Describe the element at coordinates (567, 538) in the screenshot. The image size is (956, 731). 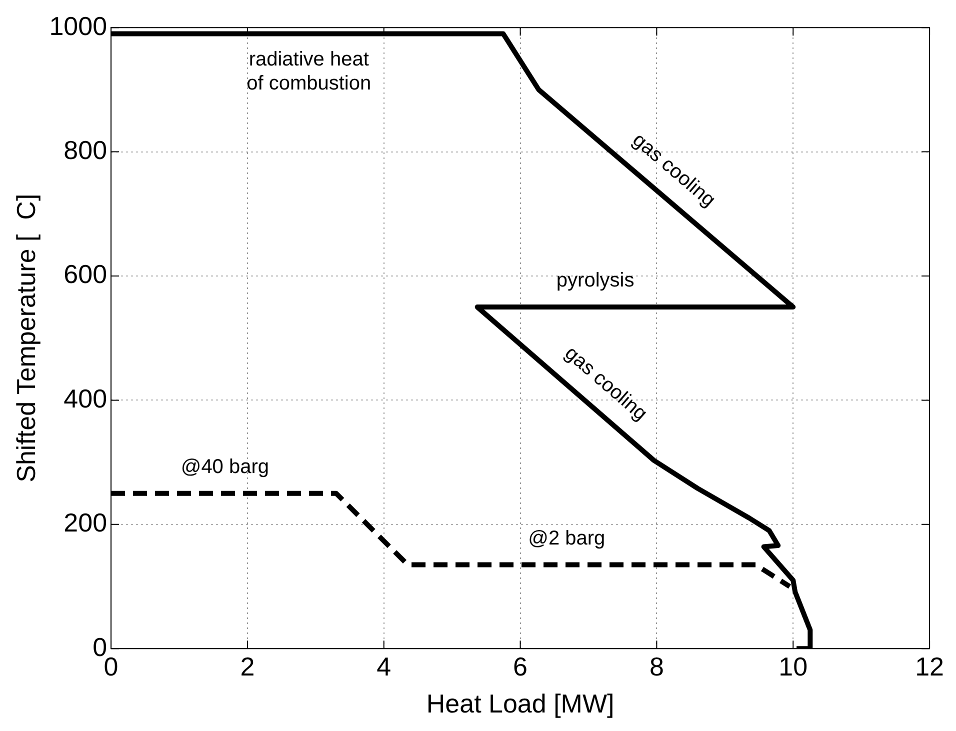
I see `annotation: @2 barg` at that location.